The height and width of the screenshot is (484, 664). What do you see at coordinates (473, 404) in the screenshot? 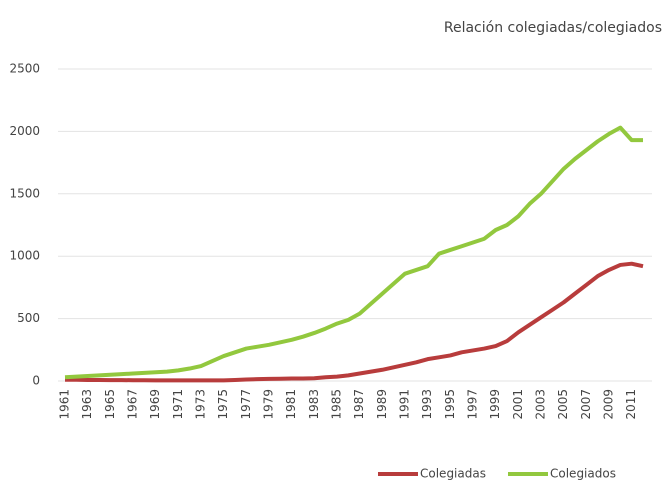
I see `x-tick-label: 1997` at bounding box center [473, 404].